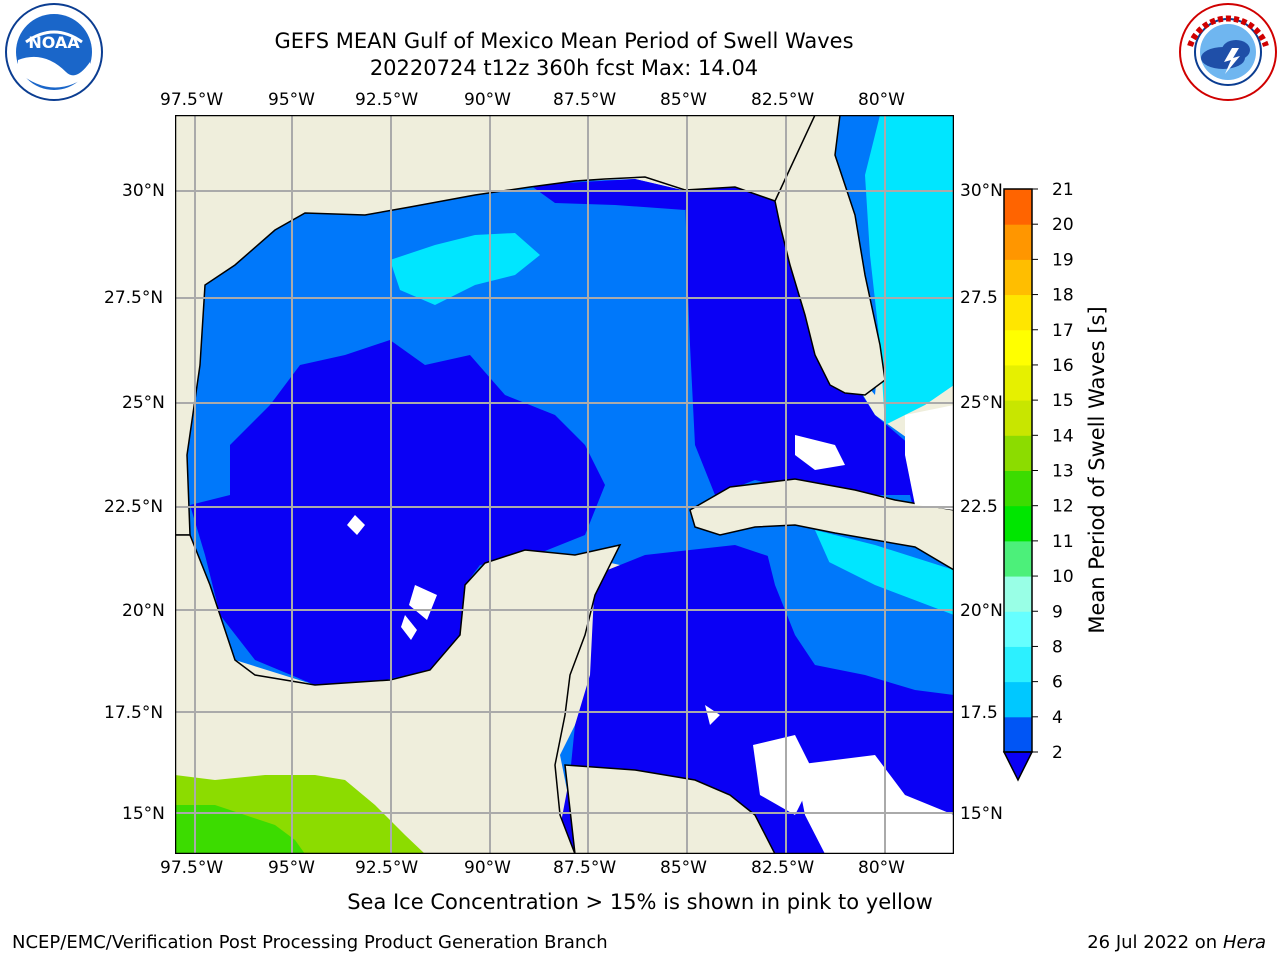 This screenshot has width=1280, height=960. Describe the element at coordinates (1063, 542) in the screenshot. I see `colorbar-tick-label: 11` at that location.